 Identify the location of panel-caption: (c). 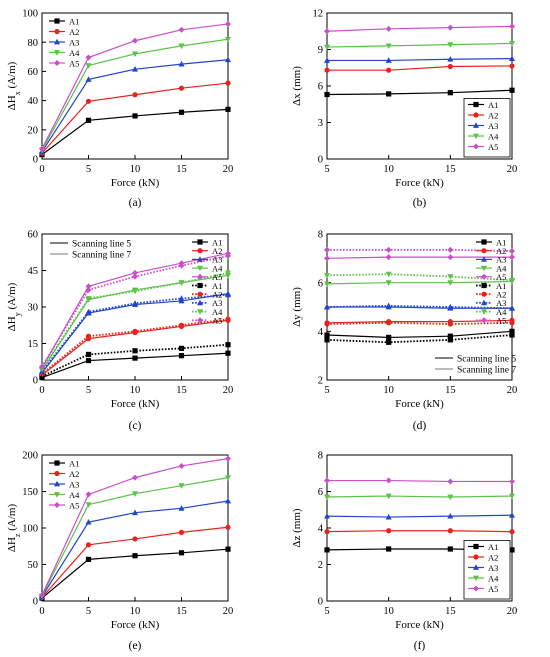
(135, 426).